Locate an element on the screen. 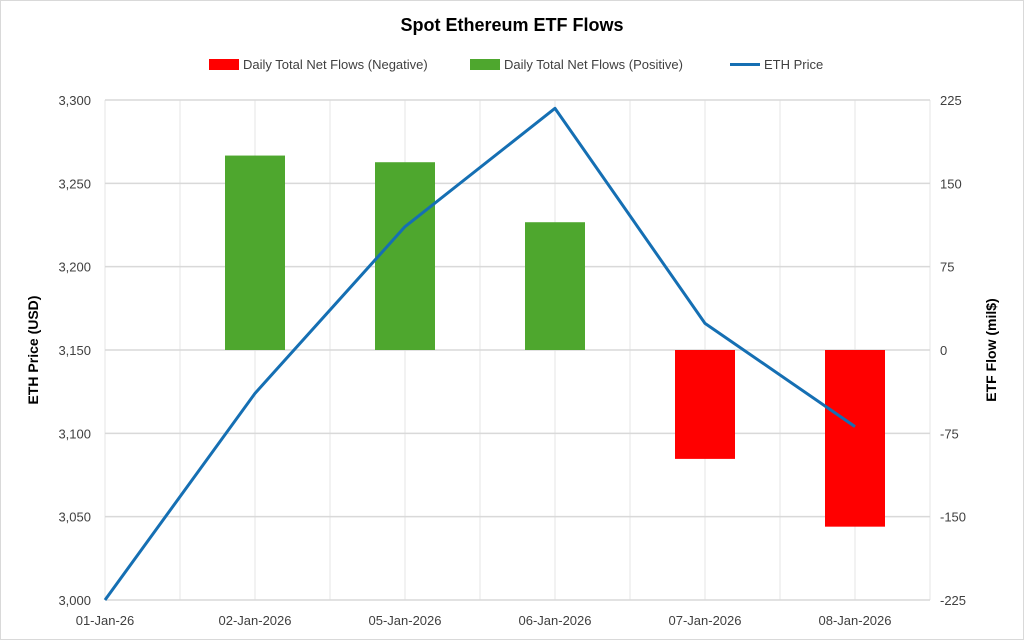 The image size is (1024, 640). x-tick-label: 02-Jan-2026 is located at coordinates (255, 620).